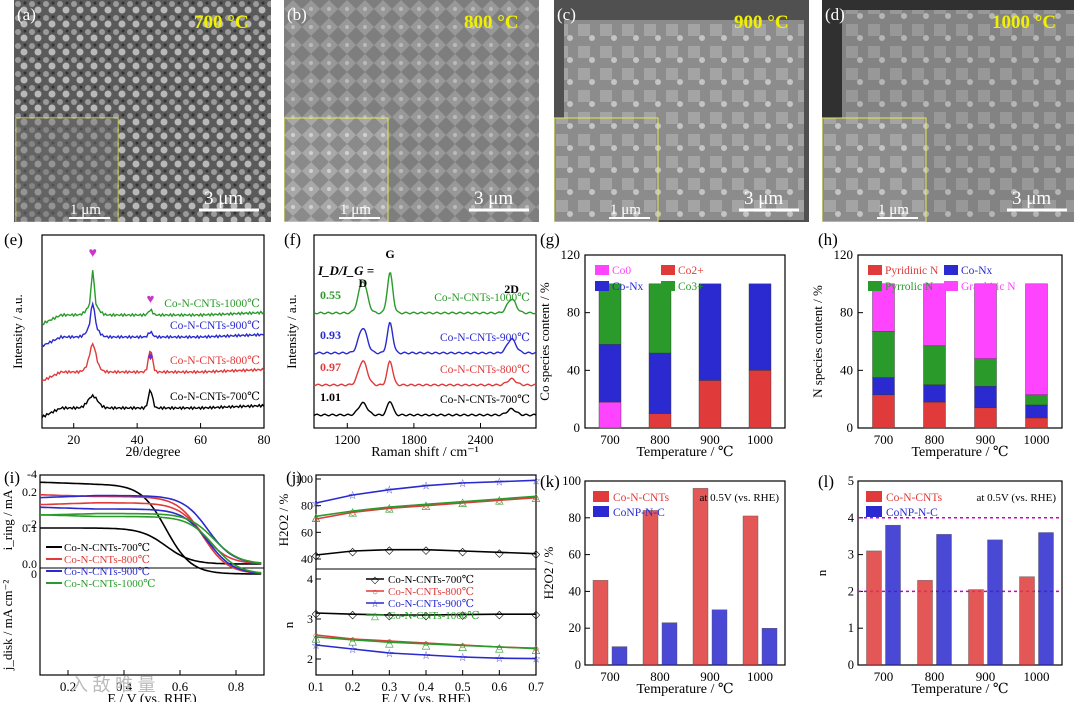 The image size is (1080, 702). What do you see at coordinates (566, 14) in the screenshot?
I see `sem-panel-label: (c)` at bounding box center [566, 14].